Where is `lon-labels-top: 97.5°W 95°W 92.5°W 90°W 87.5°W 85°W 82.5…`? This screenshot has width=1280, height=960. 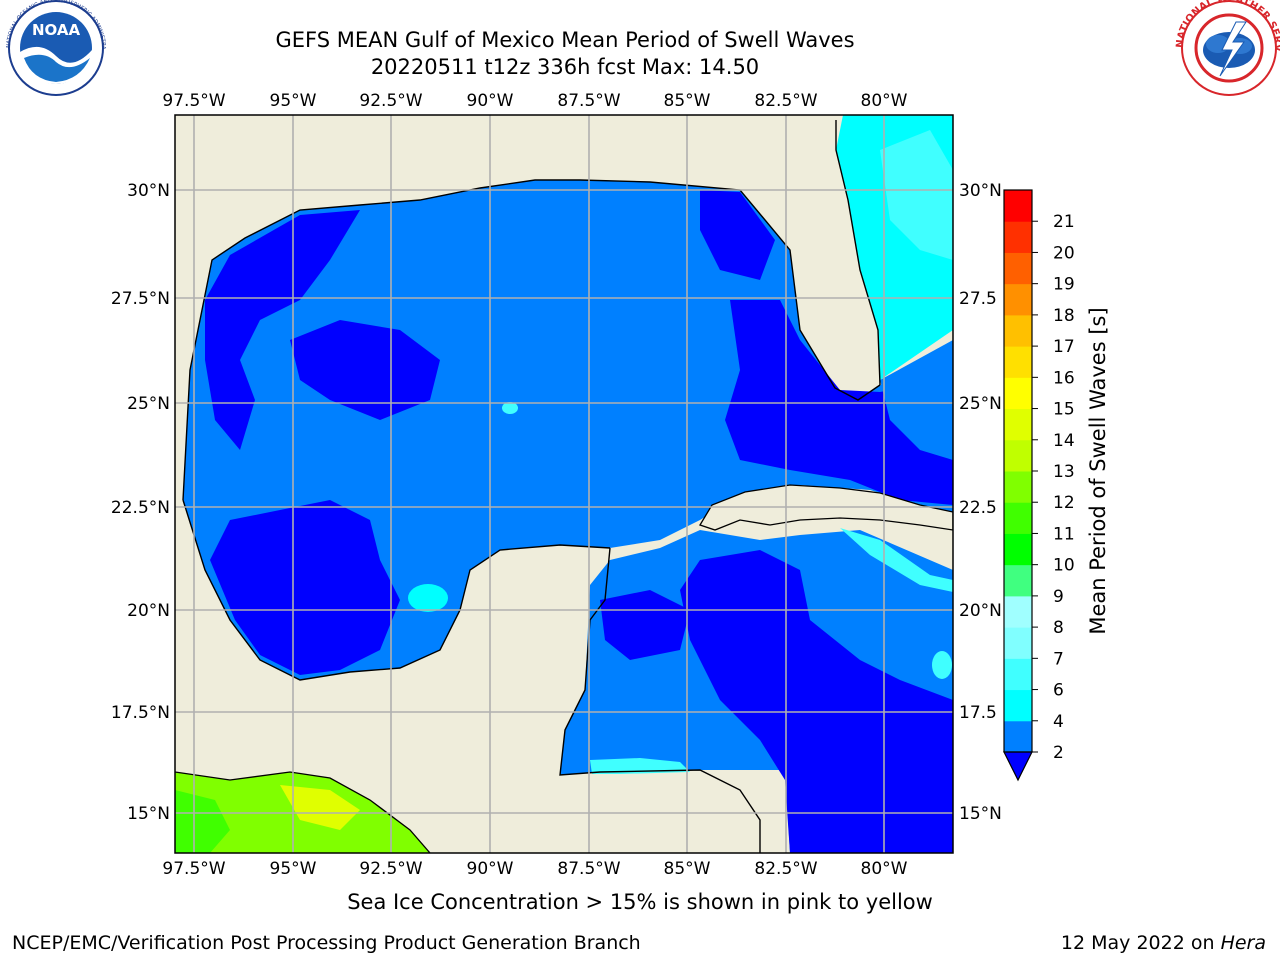
lon-labels-top: 97.5°W 95°W 92.5°W 90°W 87.5°W 85°W 82.5… is located at coordinates (534, 101).